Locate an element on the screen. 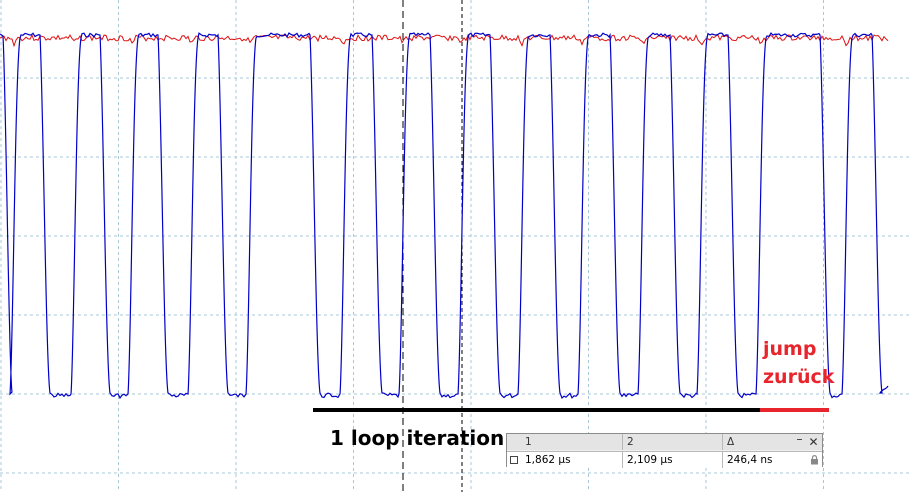 The image size is (912, 492). red-channel-trace is located at coordinates (444, 40).